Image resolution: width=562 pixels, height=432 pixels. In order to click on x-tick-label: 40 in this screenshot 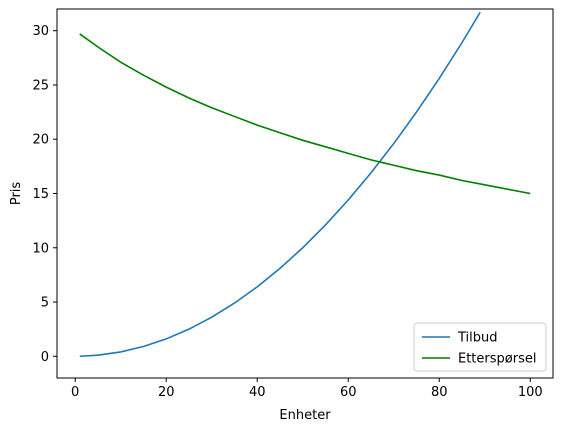, I will do `click(257, 392)`.